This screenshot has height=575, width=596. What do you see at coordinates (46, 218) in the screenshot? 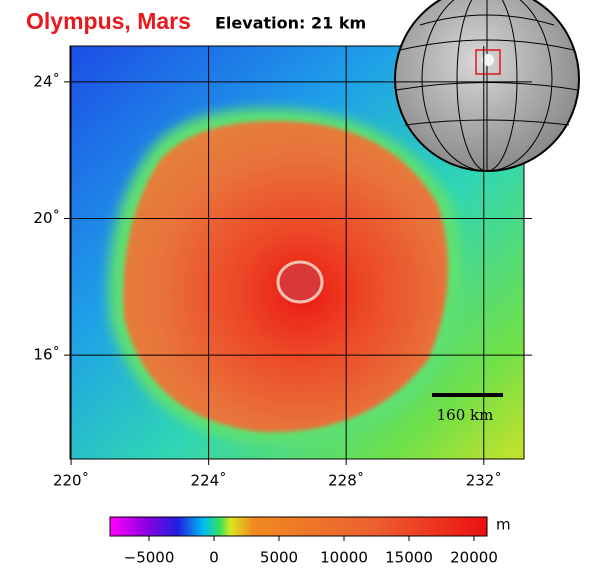
I see `lat-label: 20˚` at bounding box center [46, 218].